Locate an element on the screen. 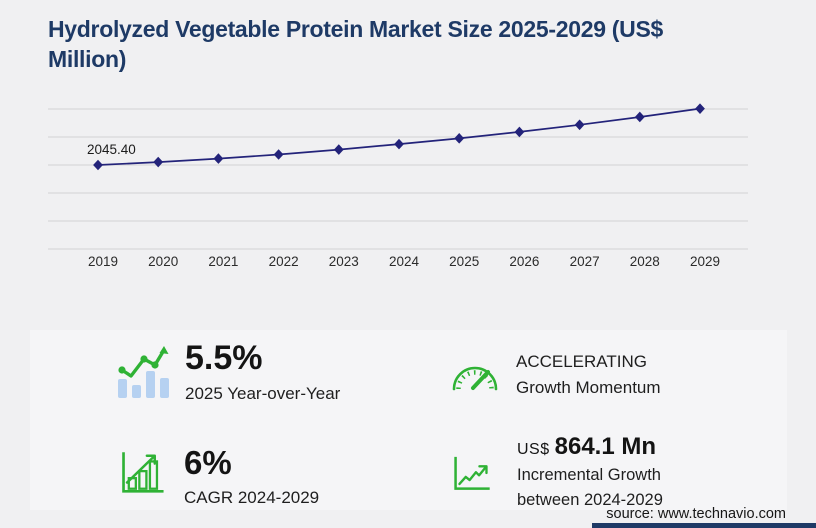  trend-bars-icon is located at coordinates (143, 372).